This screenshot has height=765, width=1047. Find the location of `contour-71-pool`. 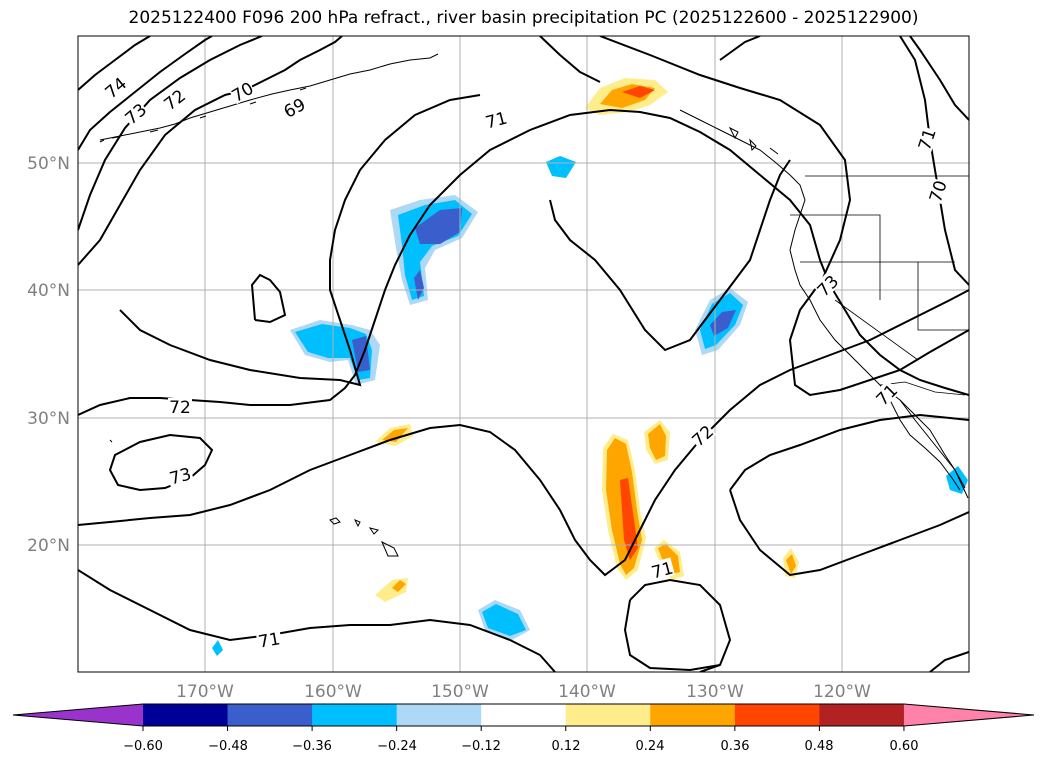

contour-71-pool is located at coordinates (672, 635).